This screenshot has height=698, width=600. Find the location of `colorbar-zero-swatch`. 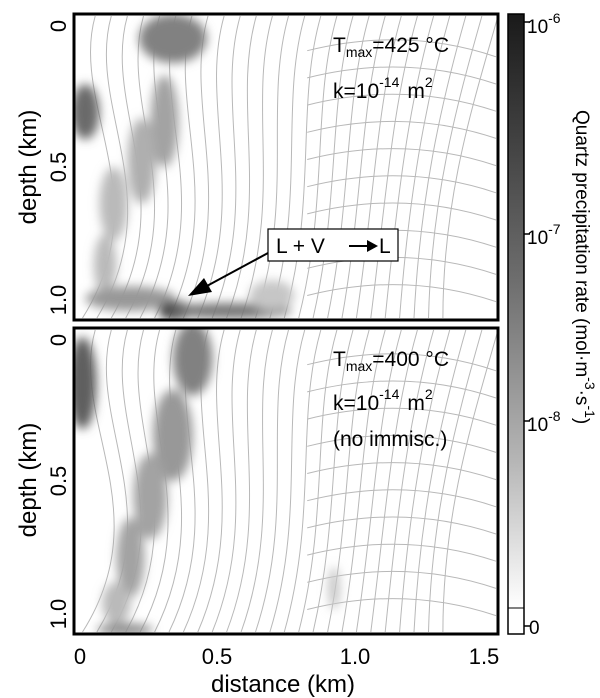

colorbar-zero-swatch is located at coordinates (516, 621).